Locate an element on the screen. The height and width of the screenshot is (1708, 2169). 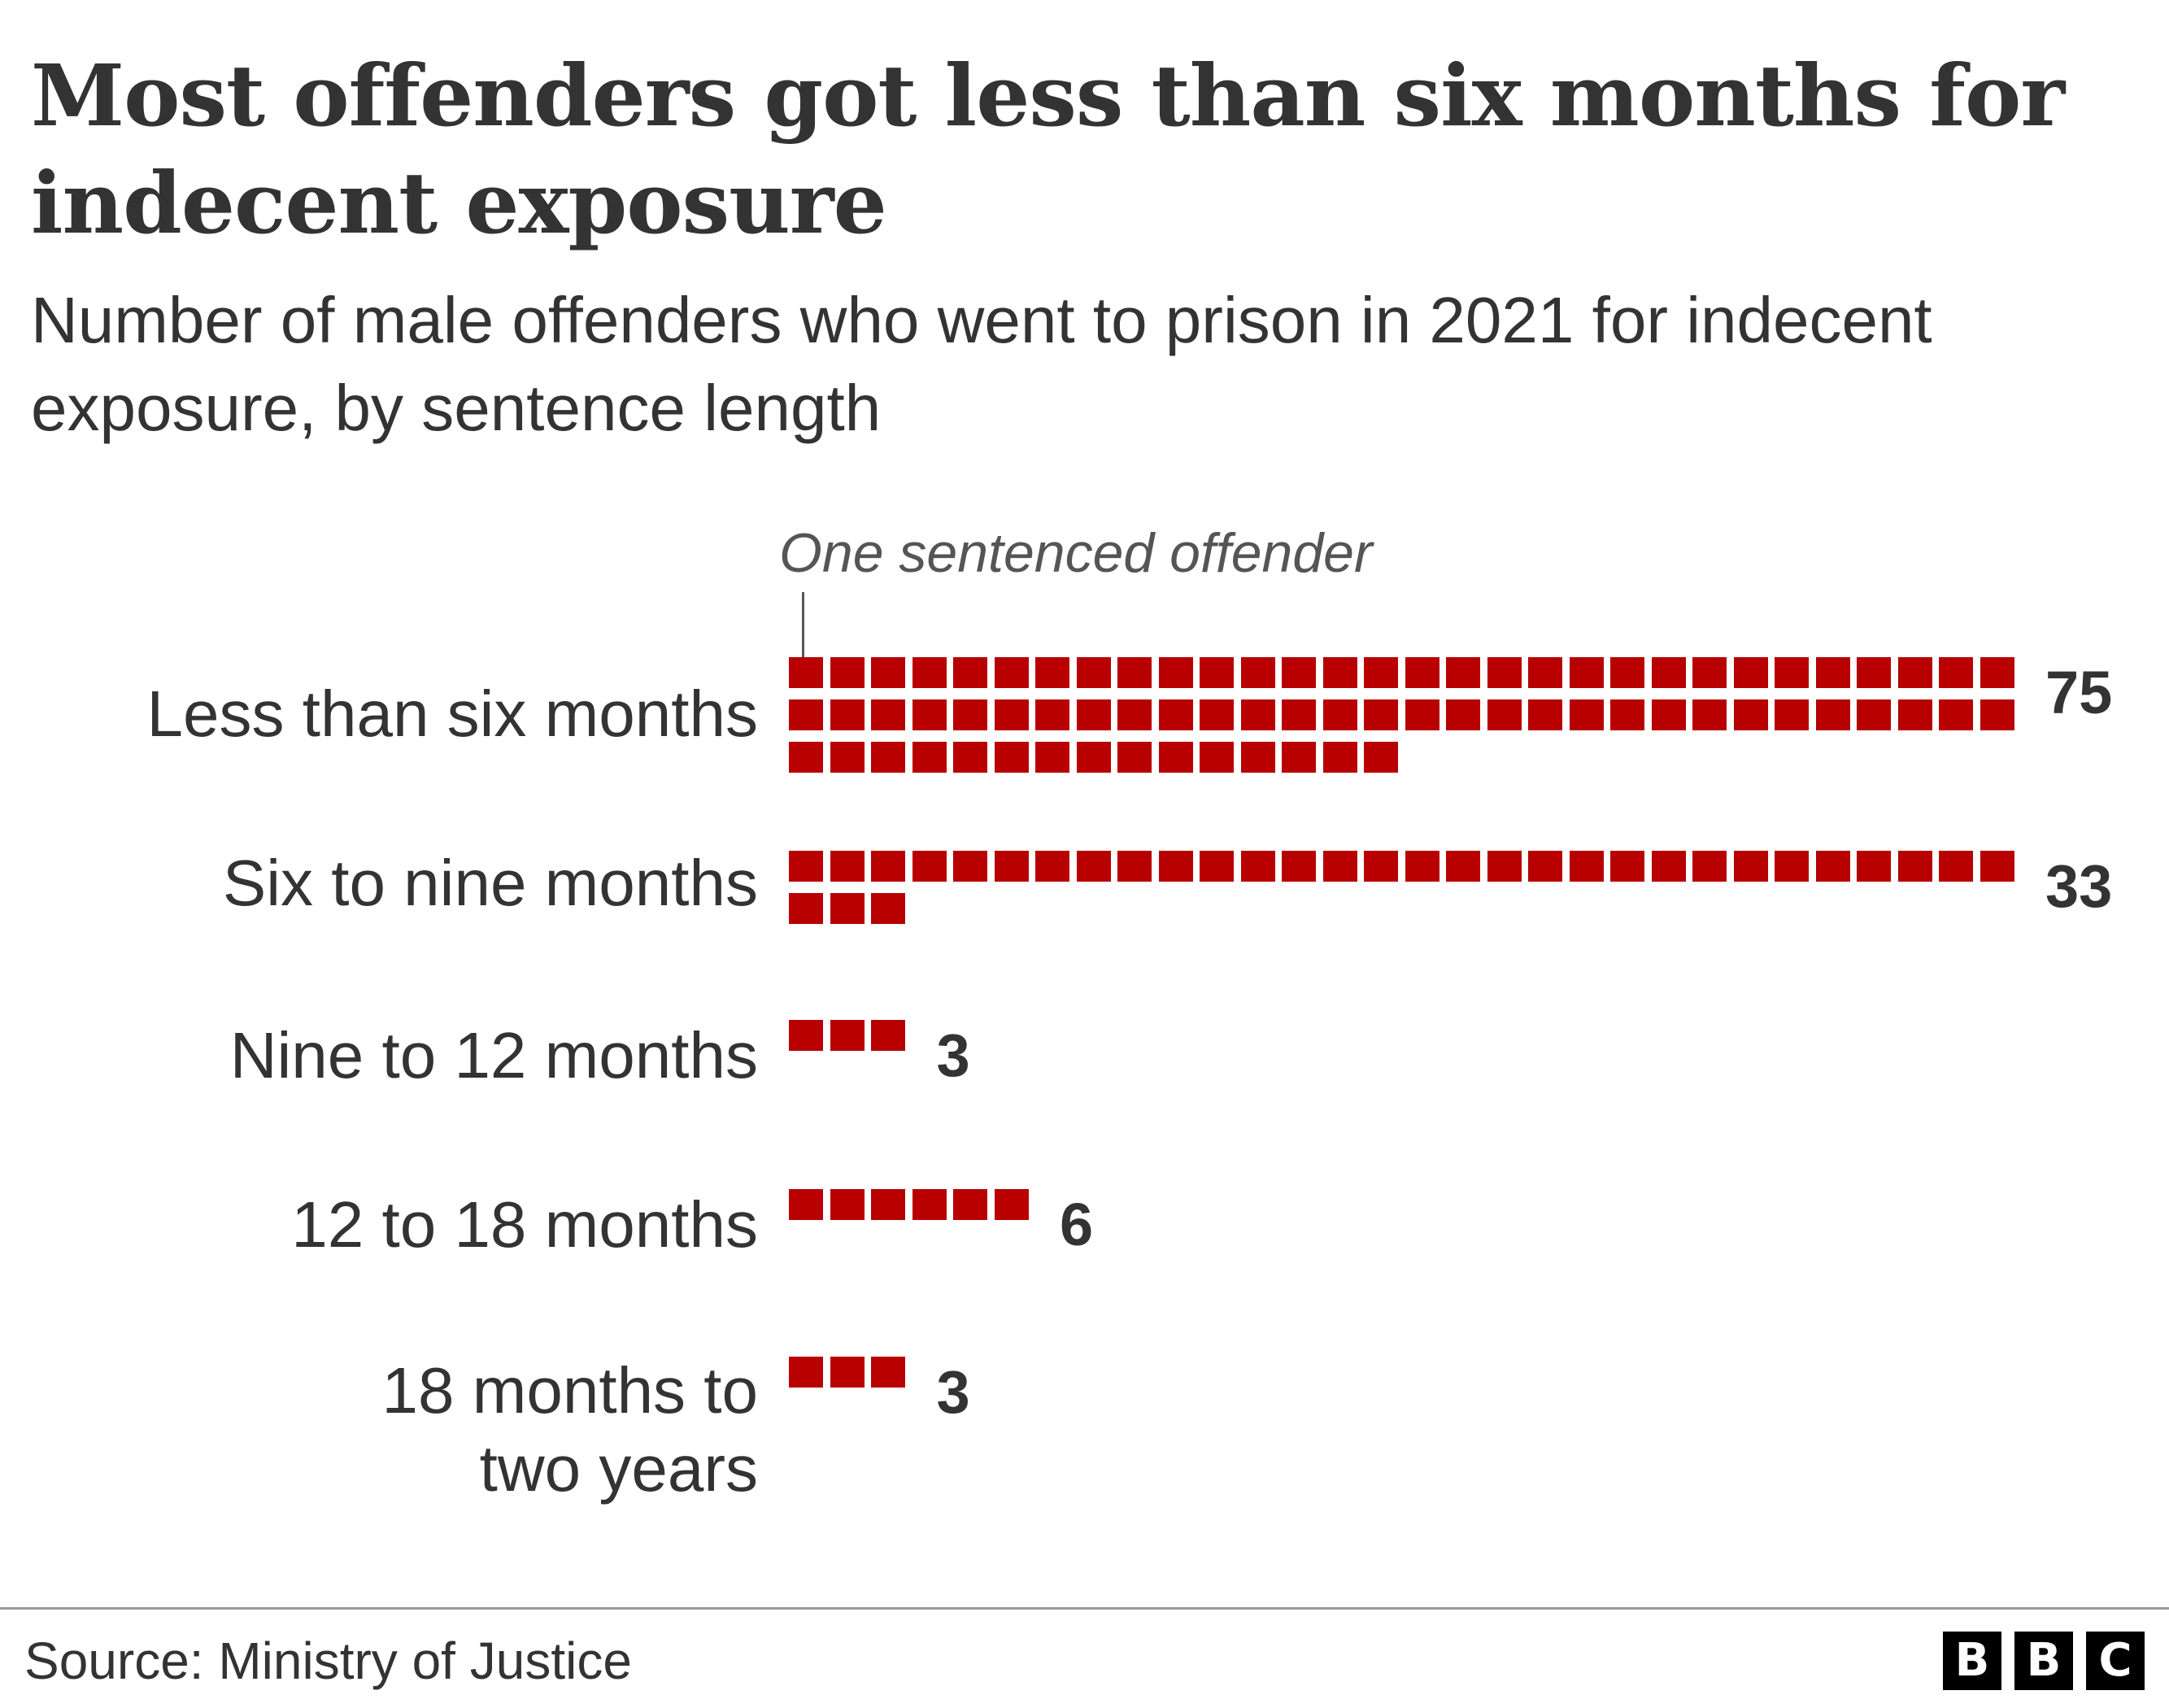
value-label-18-months-to-two-years: 3 is located at coordinates (953, 1392).